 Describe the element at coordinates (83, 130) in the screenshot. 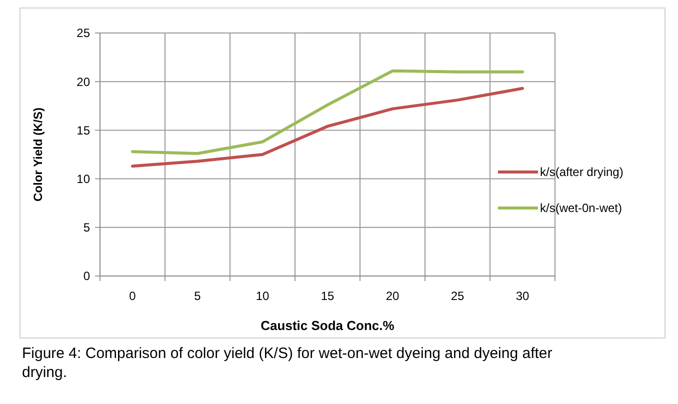

I see `y-tick-label: 15` at that location.